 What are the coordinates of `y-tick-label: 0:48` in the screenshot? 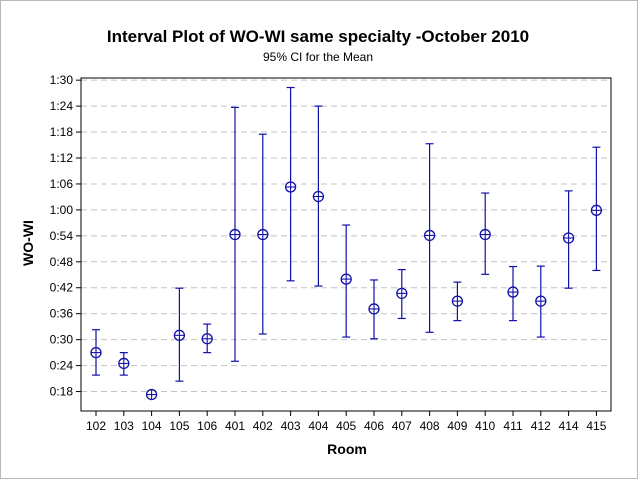 It's located at (62, 262).